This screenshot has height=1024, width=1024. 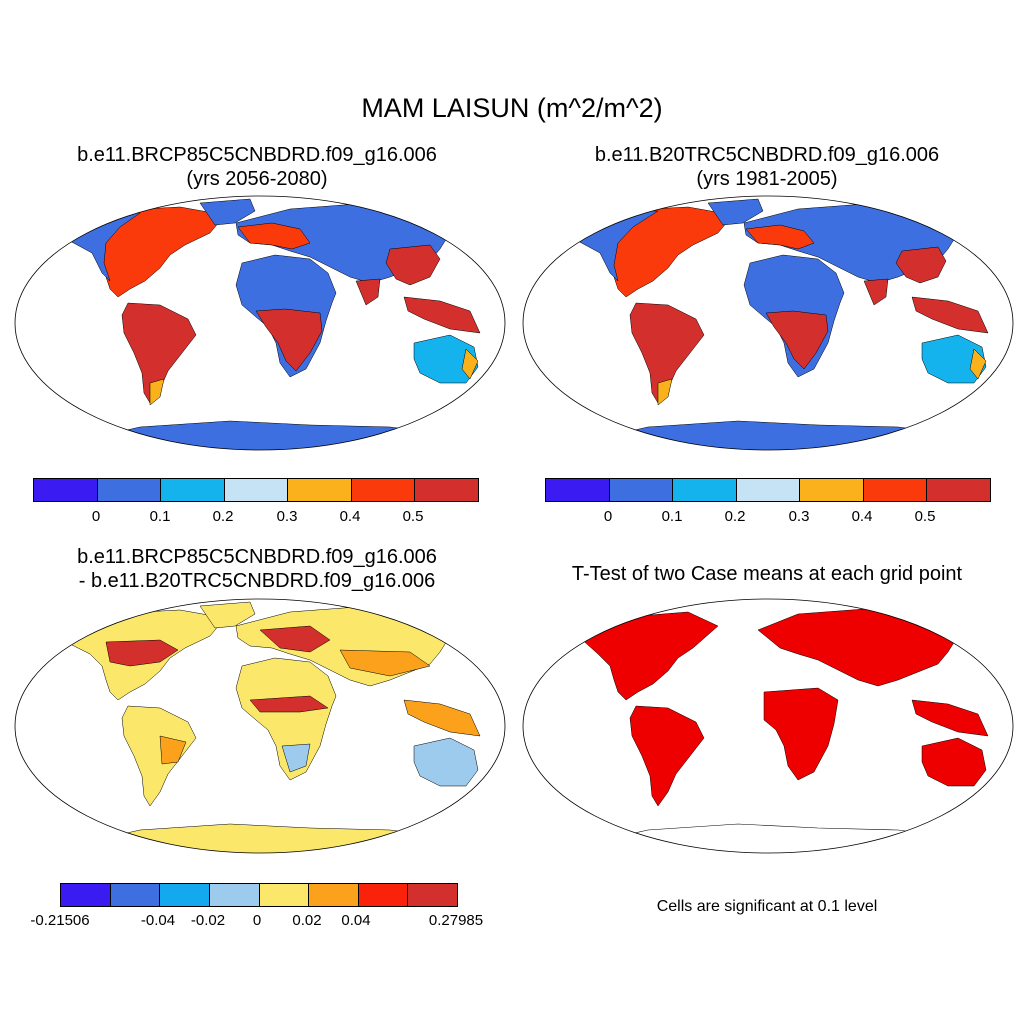 I want to click on main-title: MAM LAISUN (m^2/m^2), so click(x=512, y=108).